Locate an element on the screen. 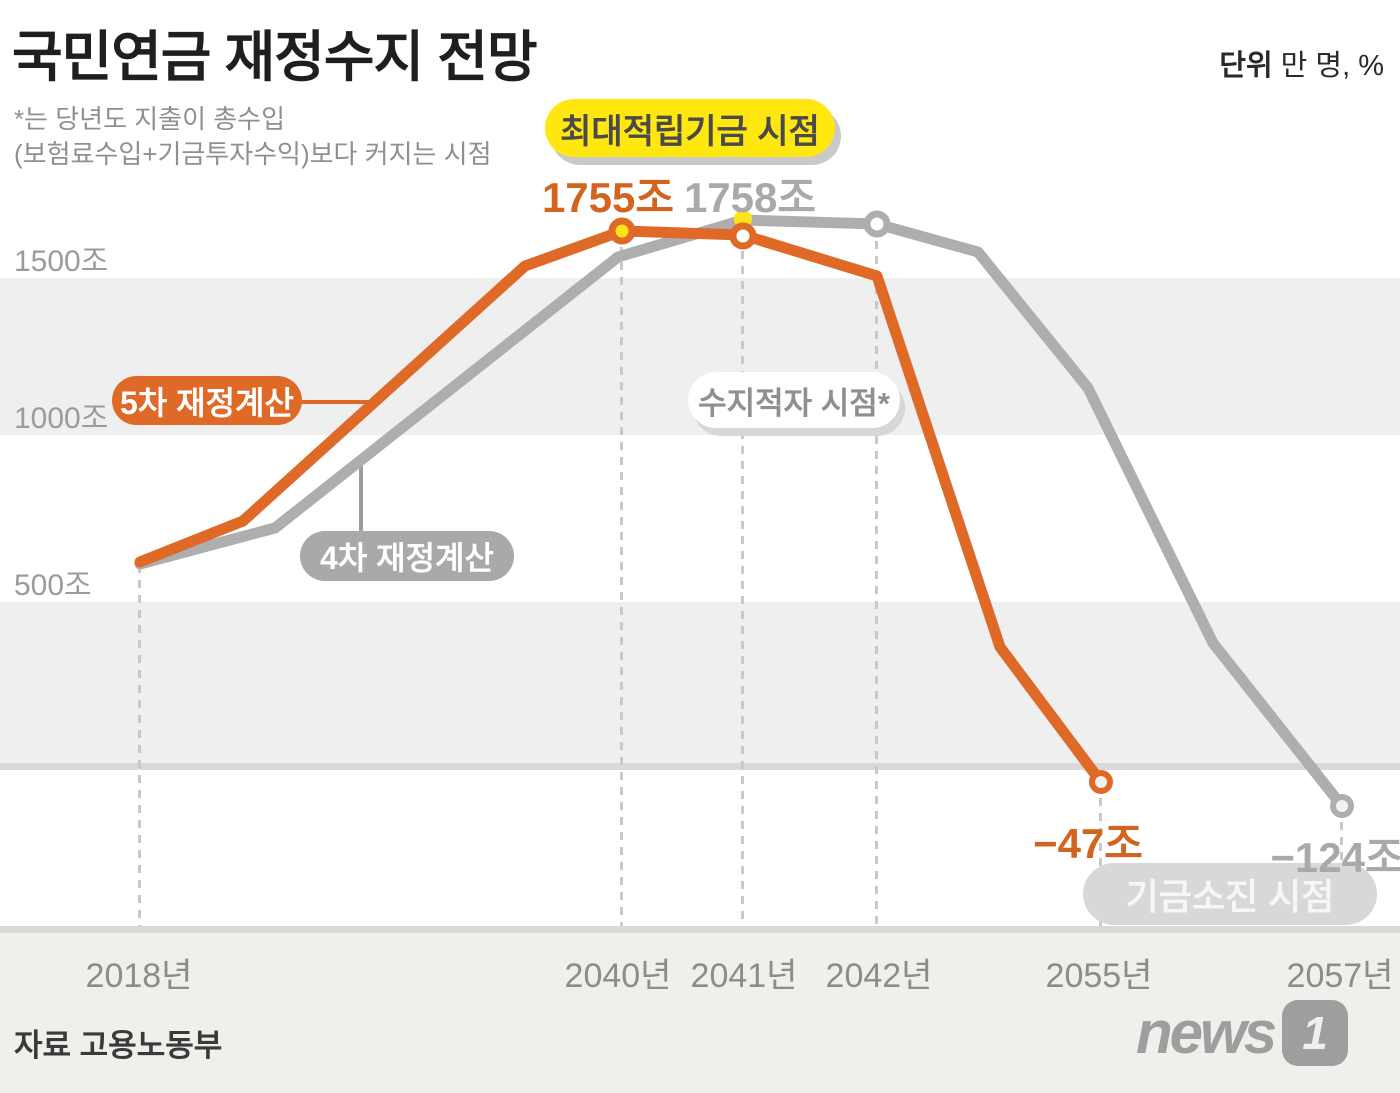 The width and height of the screenshot is (1400, 1093). max-fund-badge: 최대적립기금 시점 is located at coordinates (690, 128).